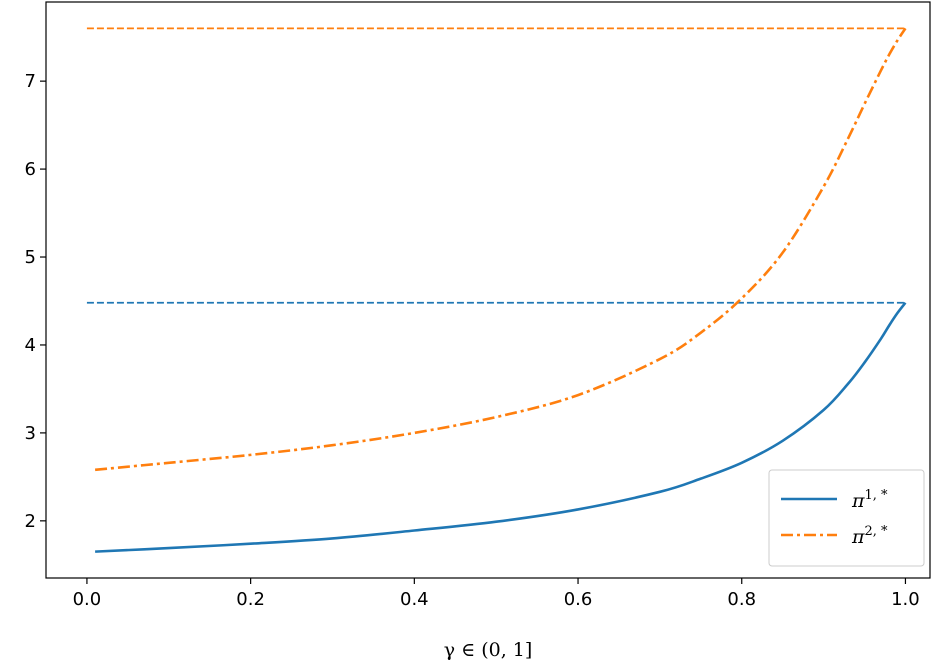 The height and width of the screenshot is (665, 933). What do you see at coordinates (858, 501) in the screenshot?
I see `legend-series-1-name: π` at bounding box center [858, 501].